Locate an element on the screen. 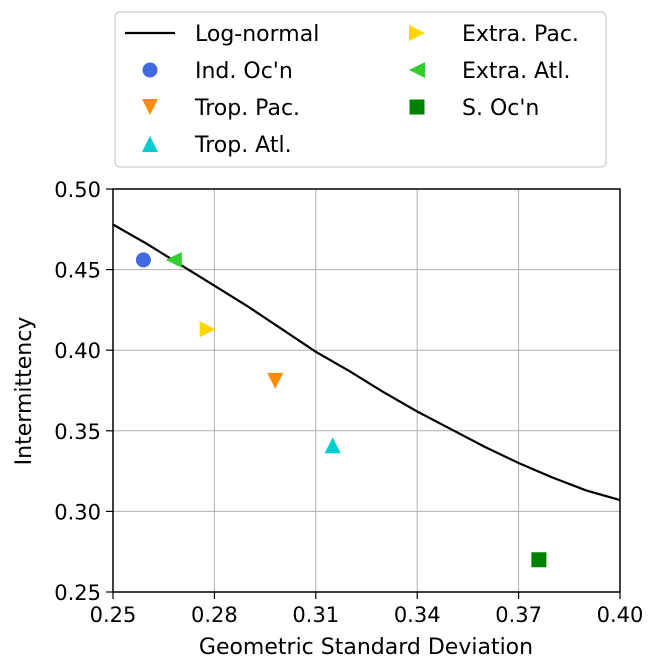  legend-label: Ind. Oc'n is located at coordinates (244, 71).